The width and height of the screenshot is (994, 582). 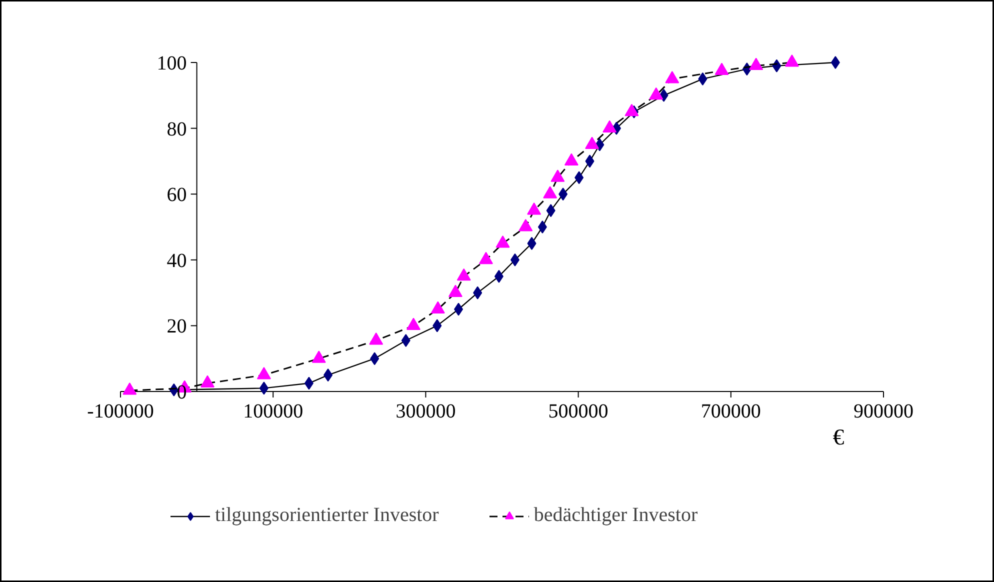 I want to click on y-tick-label: 40, so click(x=176, y=261).